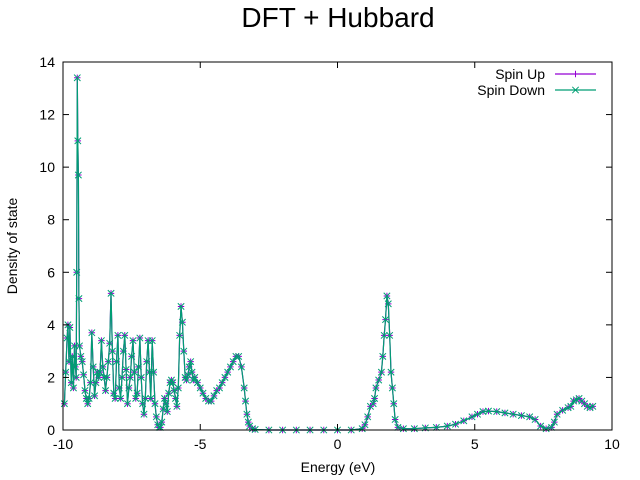 Image resolution: width=640 pixels, height=480 pixels. Describe the element at coordinates (337, 17) in the screenshot. I see `chart-title: DFT + Hubbard` at that location.